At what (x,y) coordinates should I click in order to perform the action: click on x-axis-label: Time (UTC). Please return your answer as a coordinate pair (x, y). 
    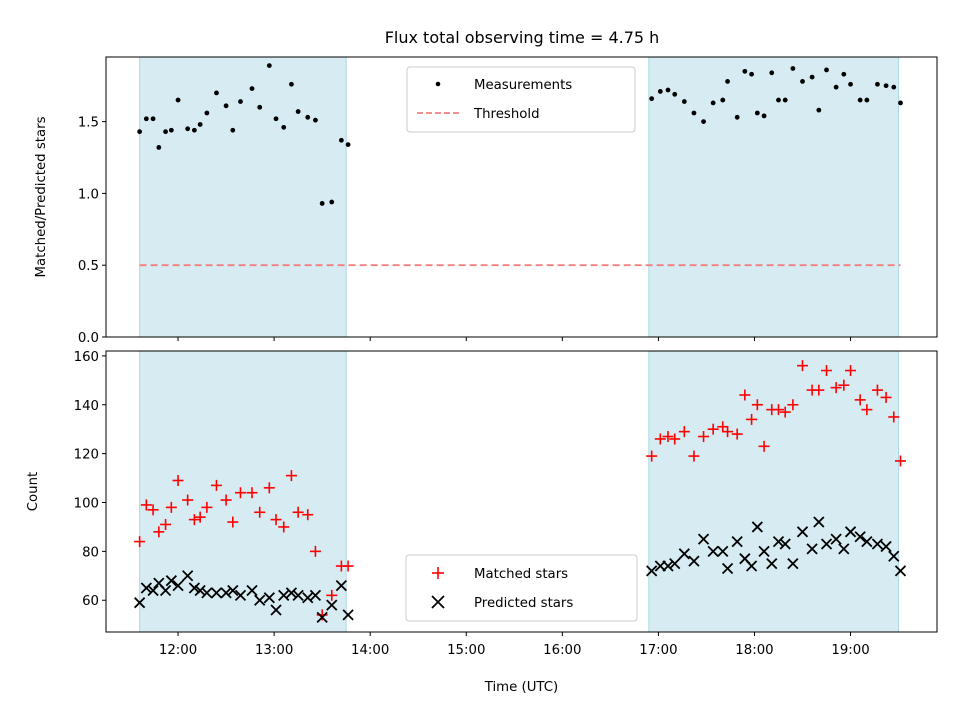
    Looking at the image, I should click on (521, 687).